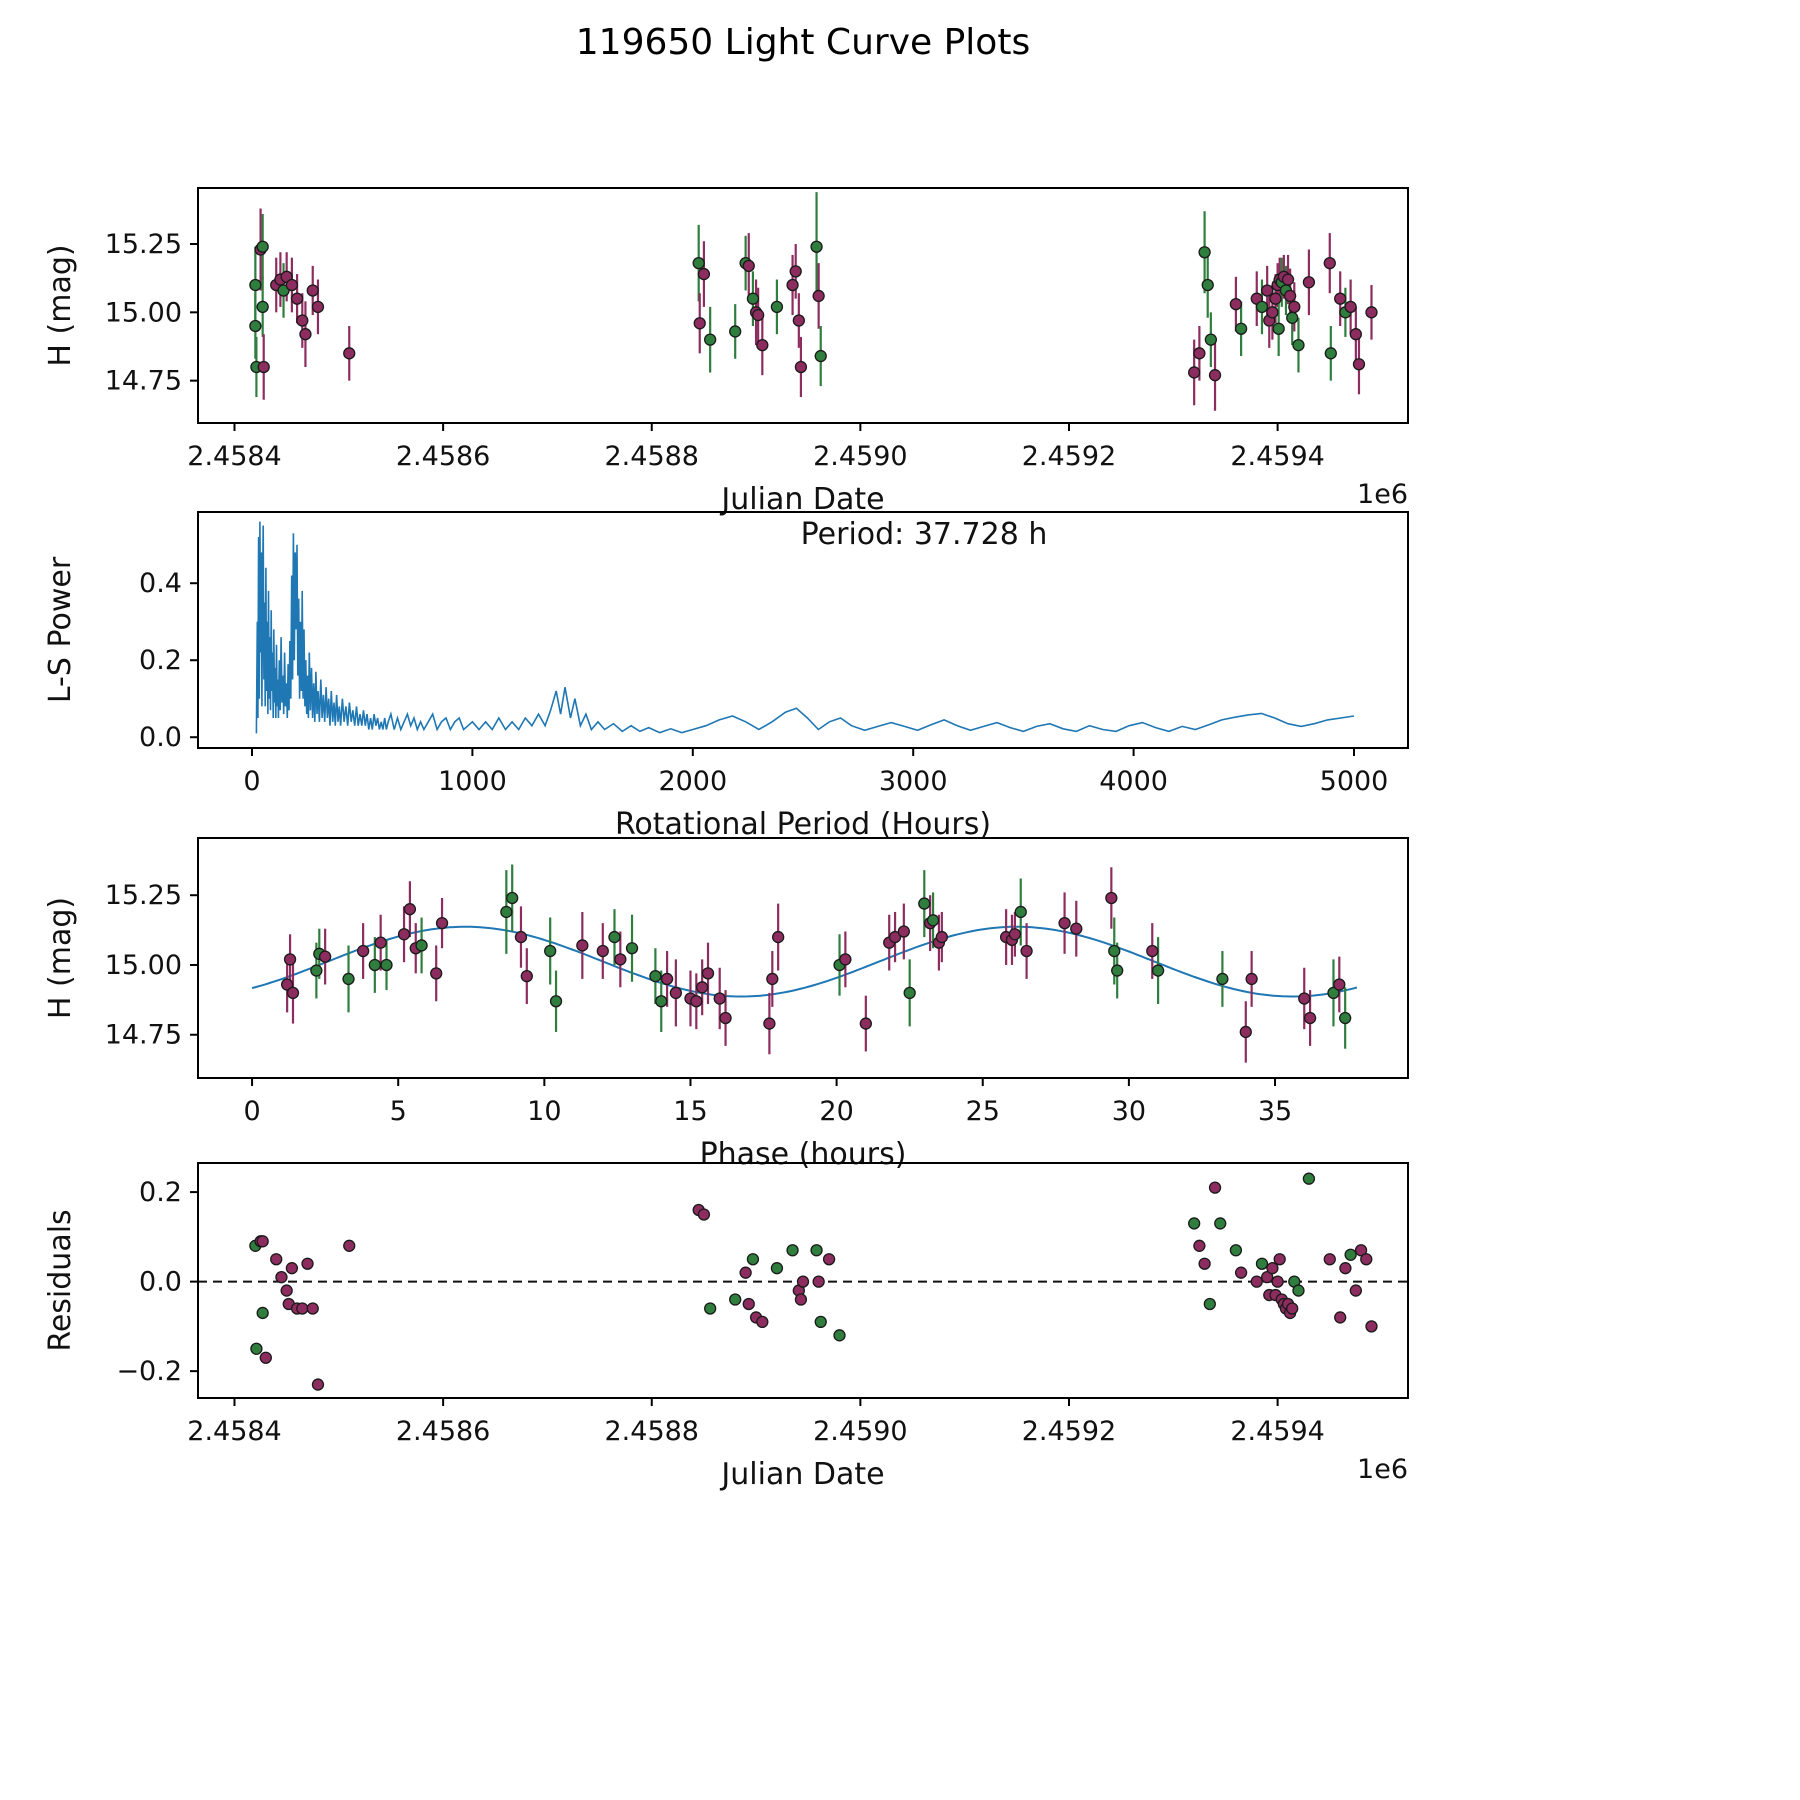  What do you see at coordinates (1129, 1111) in the screenshot?
I see `x-tick-label: 30` at bounding box center [1129, 1111].